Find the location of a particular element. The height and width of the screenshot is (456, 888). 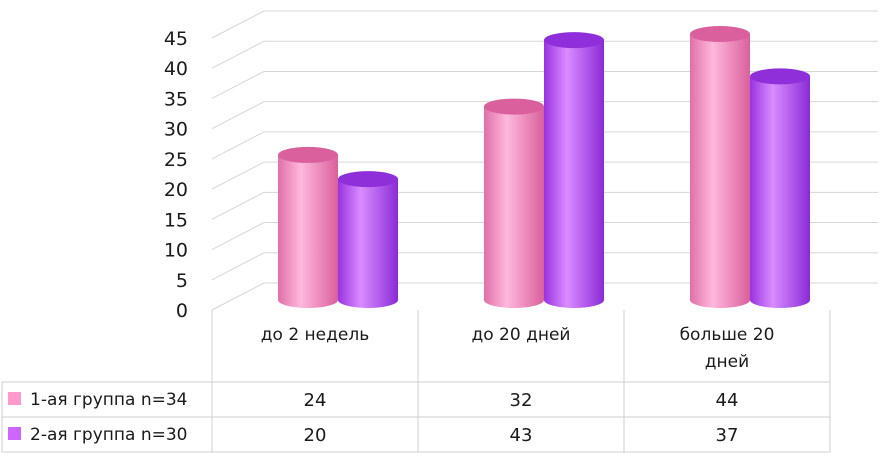

y-tick-label: 35 is located at coordinates (176, 99).